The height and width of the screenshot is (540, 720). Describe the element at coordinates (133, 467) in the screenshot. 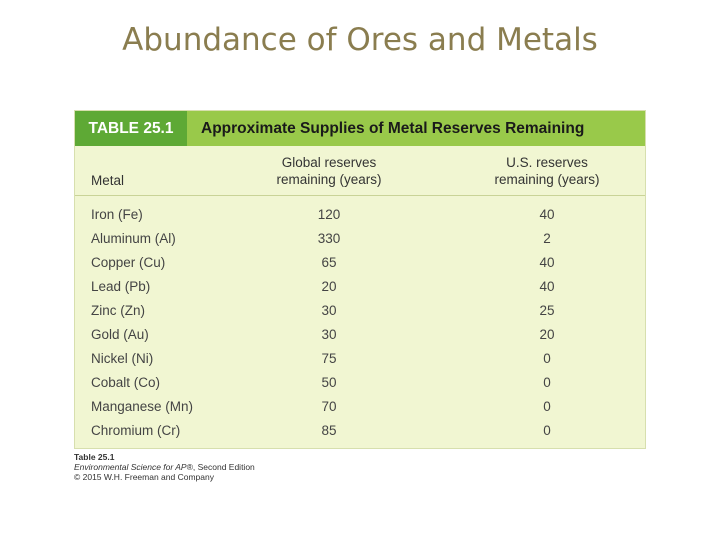

I see `source-book-title: Environmental Science for AP®` at that location.